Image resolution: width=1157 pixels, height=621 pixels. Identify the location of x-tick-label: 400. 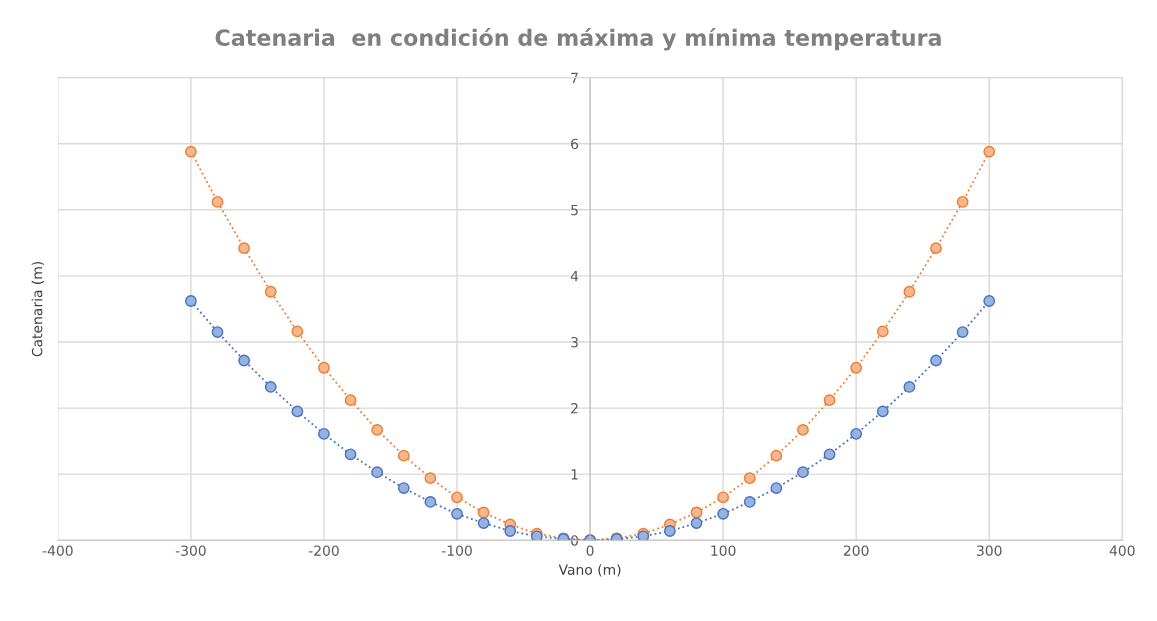
(1122, 550).